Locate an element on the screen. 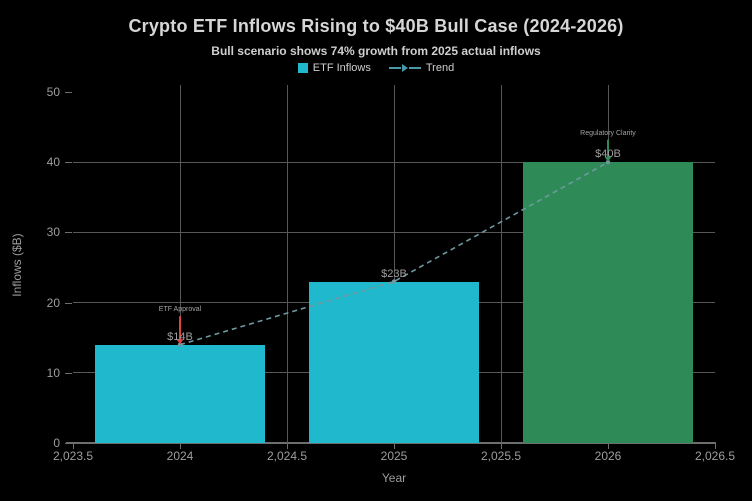 The width and height of the screenshot is (752, 501). y-tick-label: 20 is located at coordinates (53, 302).